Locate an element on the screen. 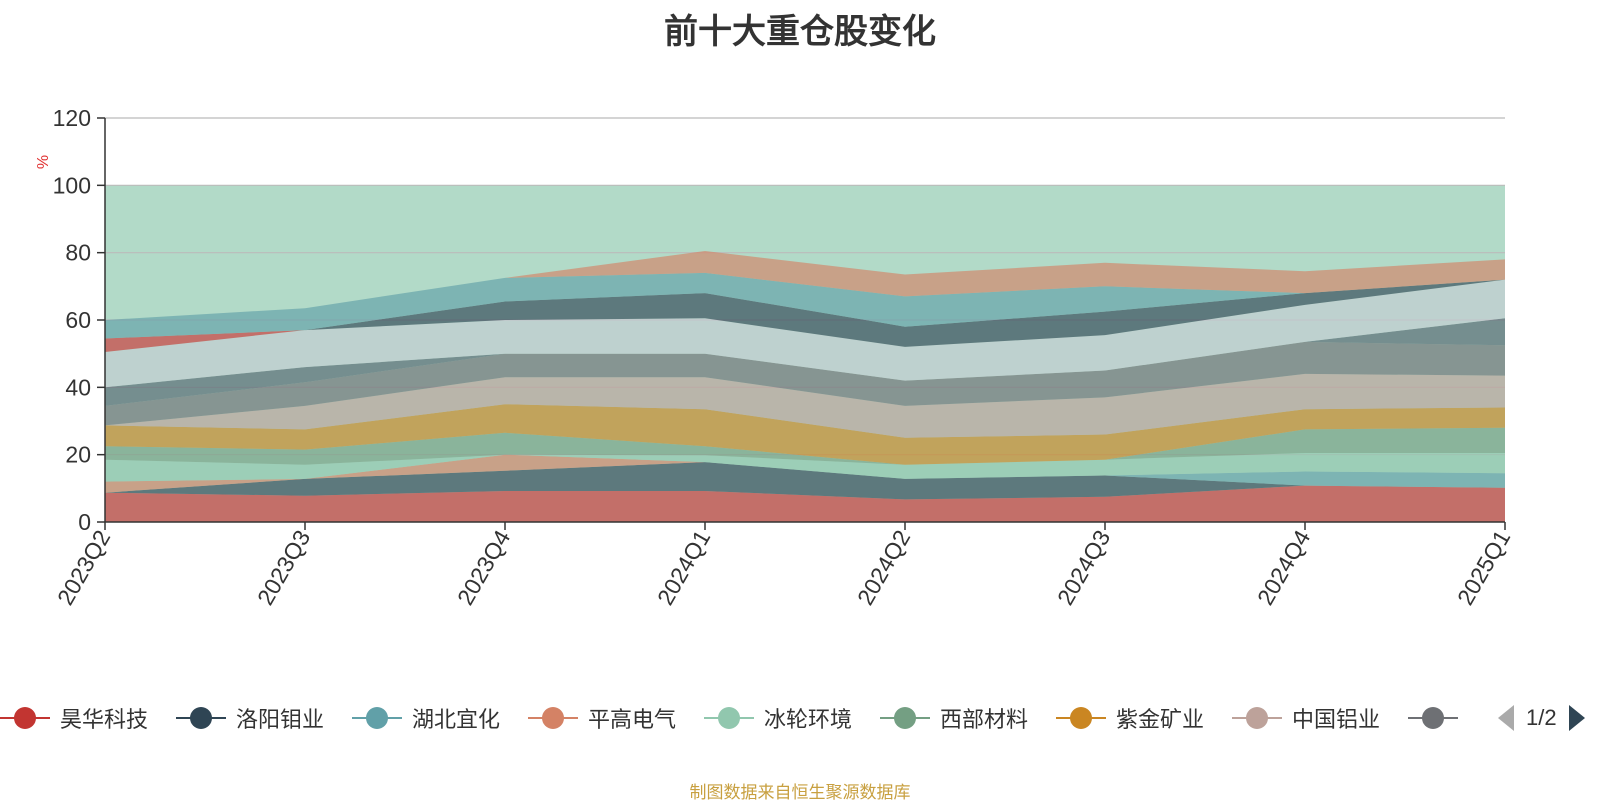 The image size is (1600, 803). y-tick-label: 120 is located at coordinates (72, 118).